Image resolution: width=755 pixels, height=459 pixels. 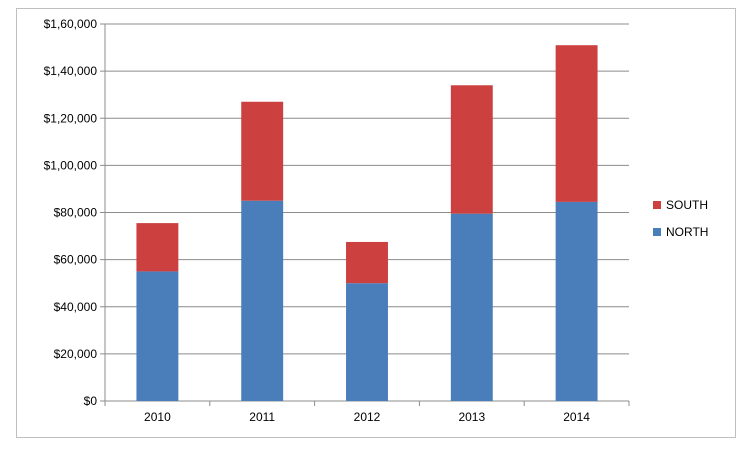 I want to click on y-tick-label-8: $1,60,000, so click(x=71, y=24).